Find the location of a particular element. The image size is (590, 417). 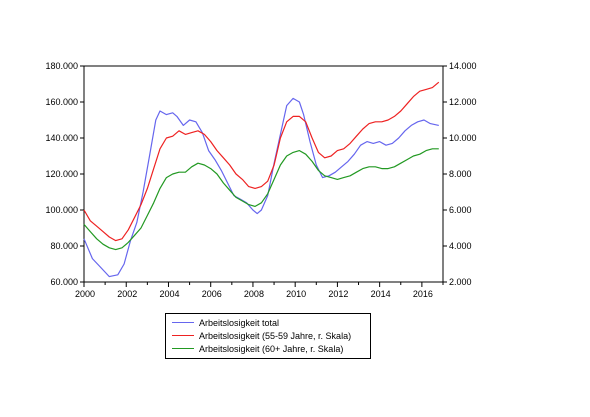

y-tick-label-right: 4.000 is located at coordinates (460, 246).